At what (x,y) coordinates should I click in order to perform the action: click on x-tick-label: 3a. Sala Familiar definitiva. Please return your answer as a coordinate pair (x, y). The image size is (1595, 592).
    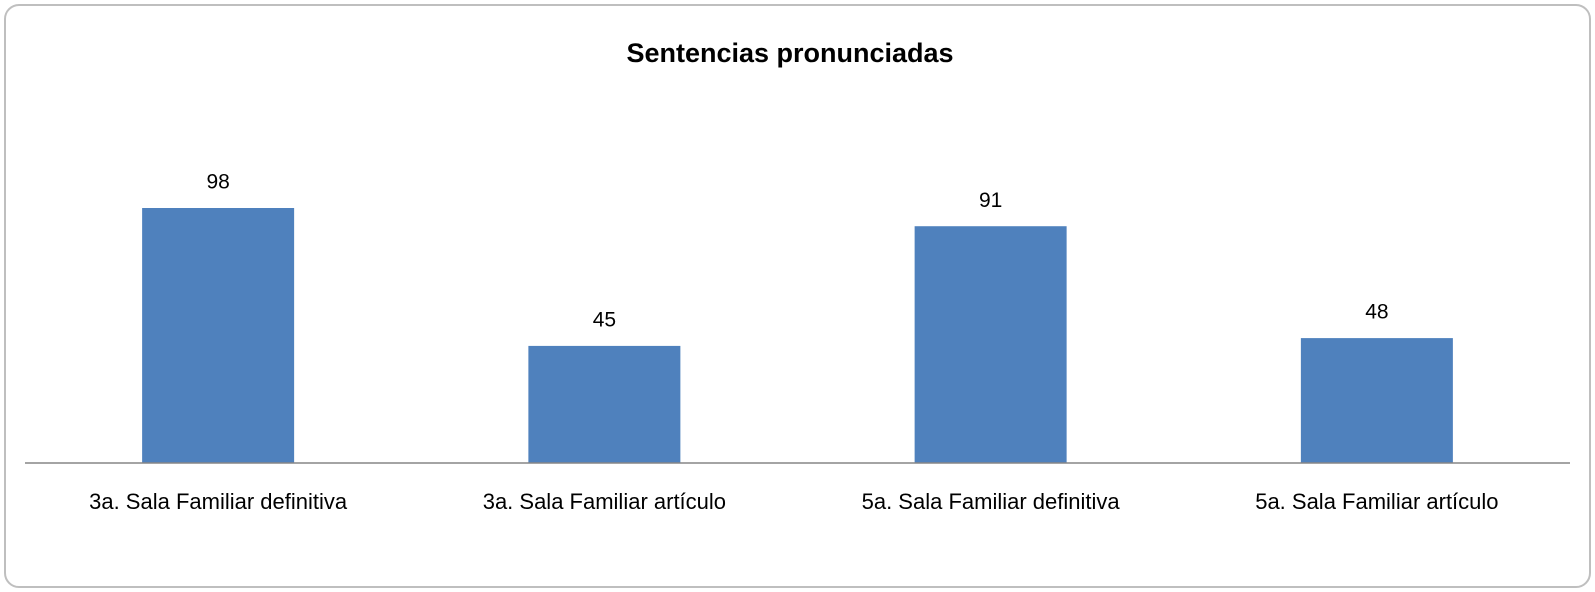
    Looking at the image, I should click on (218, 501).